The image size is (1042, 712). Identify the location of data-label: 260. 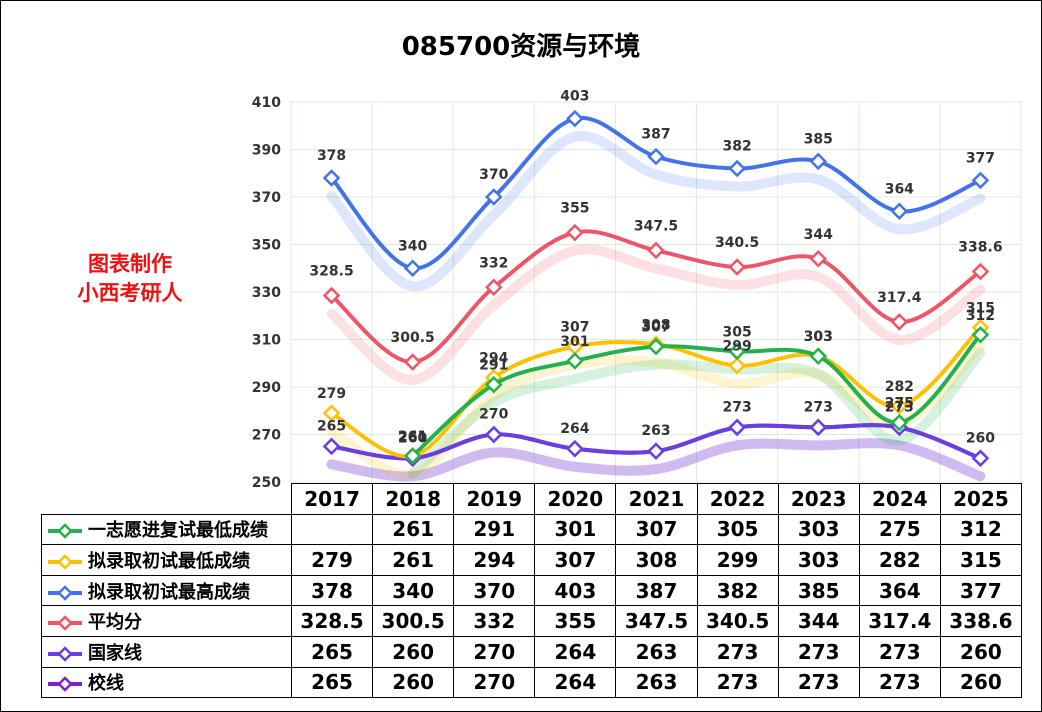
(412, 438).